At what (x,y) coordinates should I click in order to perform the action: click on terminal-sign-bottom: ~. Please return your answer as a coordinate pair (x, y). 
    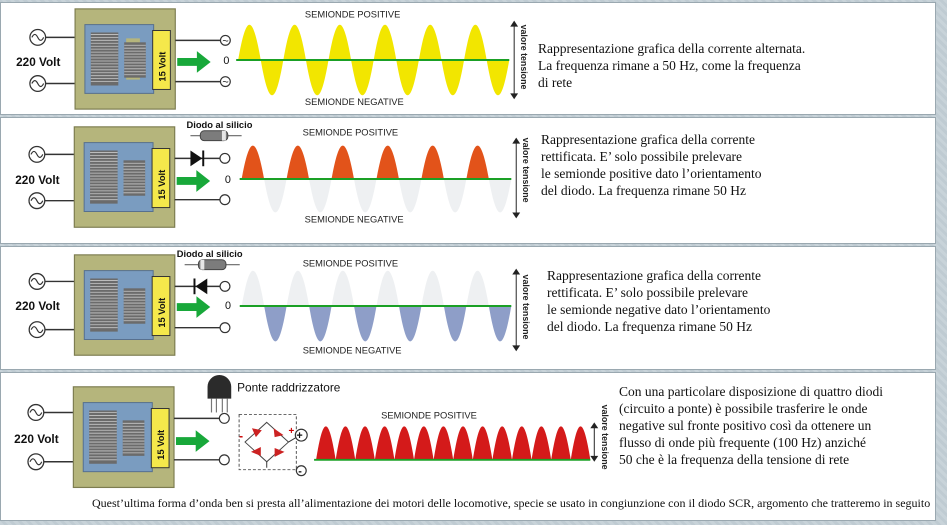
    Looking at the image, I should click on (225, 83).